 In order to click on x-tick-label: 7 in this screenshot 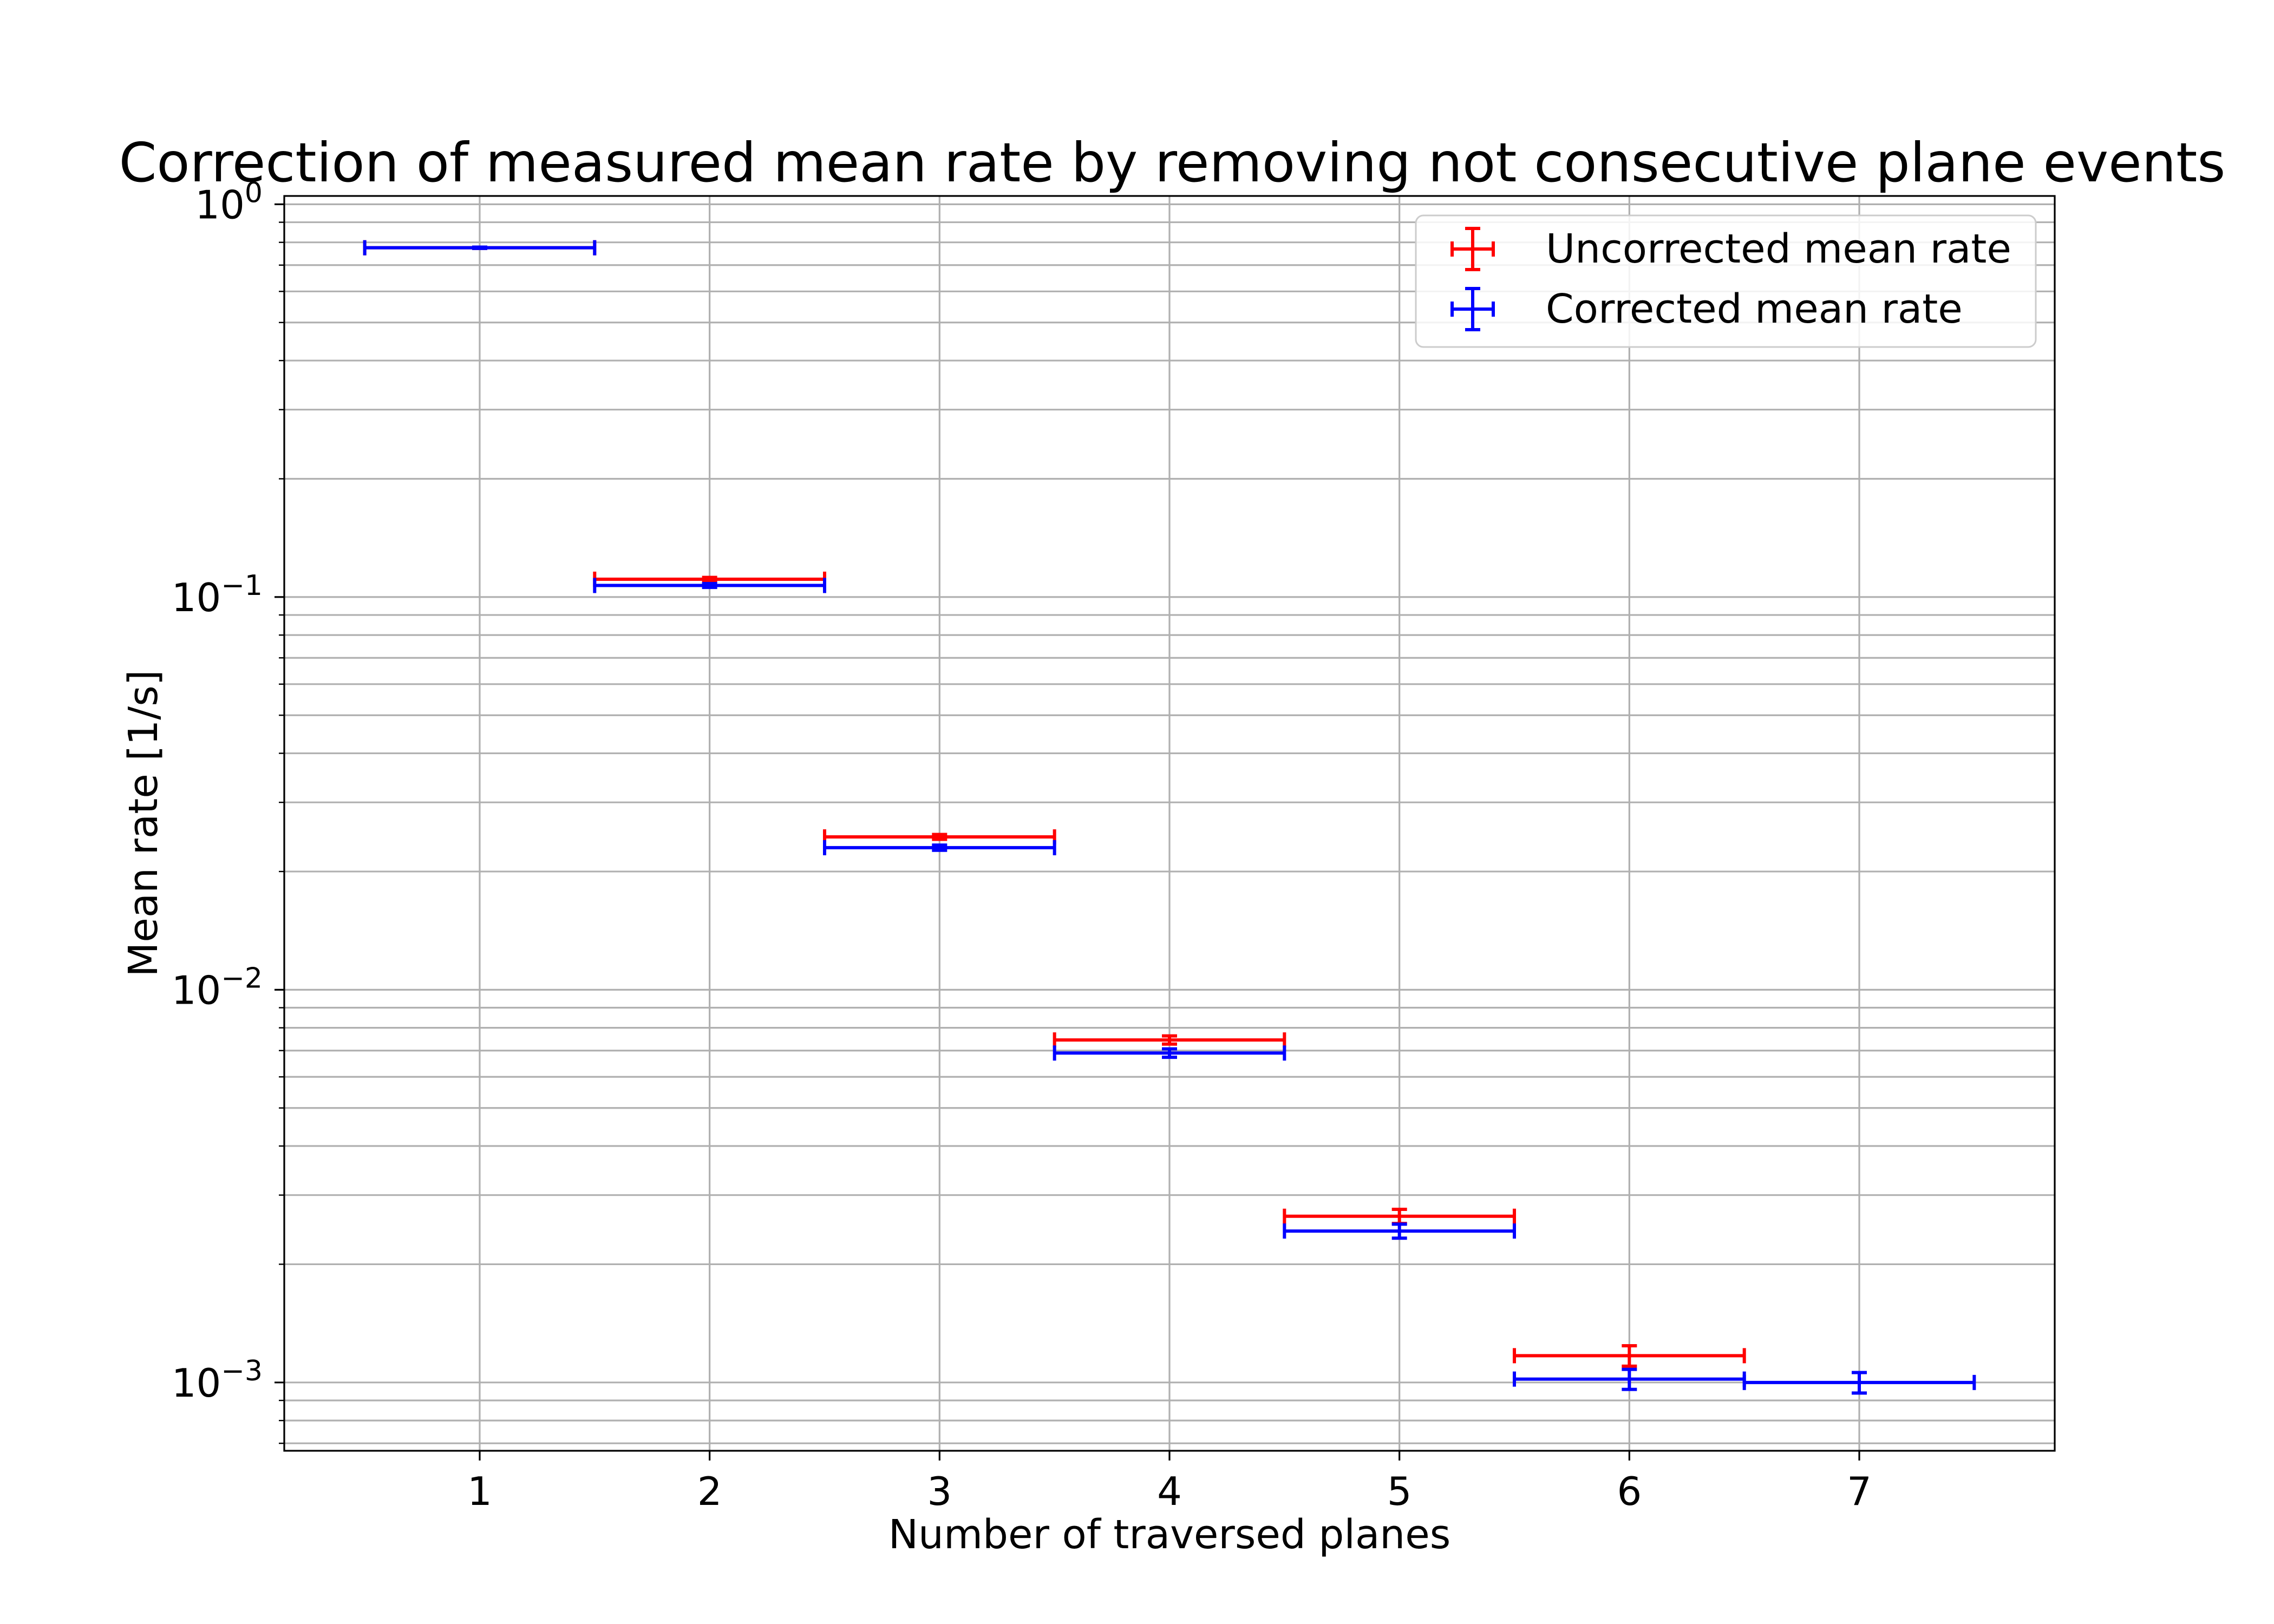, I will do `click(1860, 1492)`.